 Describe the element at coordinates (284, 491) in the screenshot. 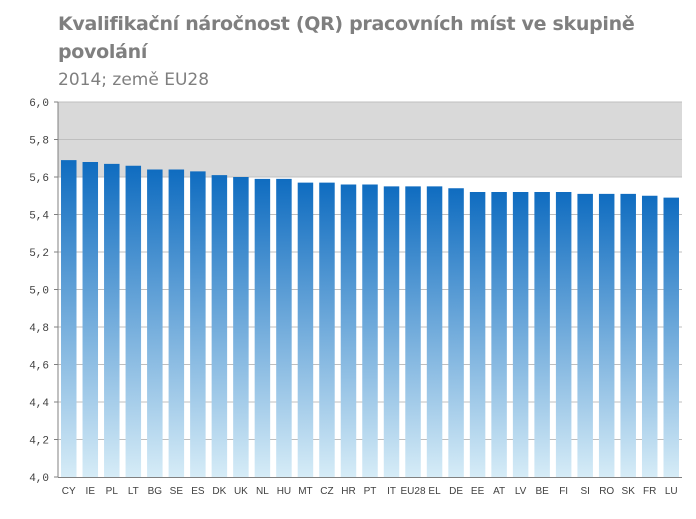

I see `x-tick-label: HU` at that location.